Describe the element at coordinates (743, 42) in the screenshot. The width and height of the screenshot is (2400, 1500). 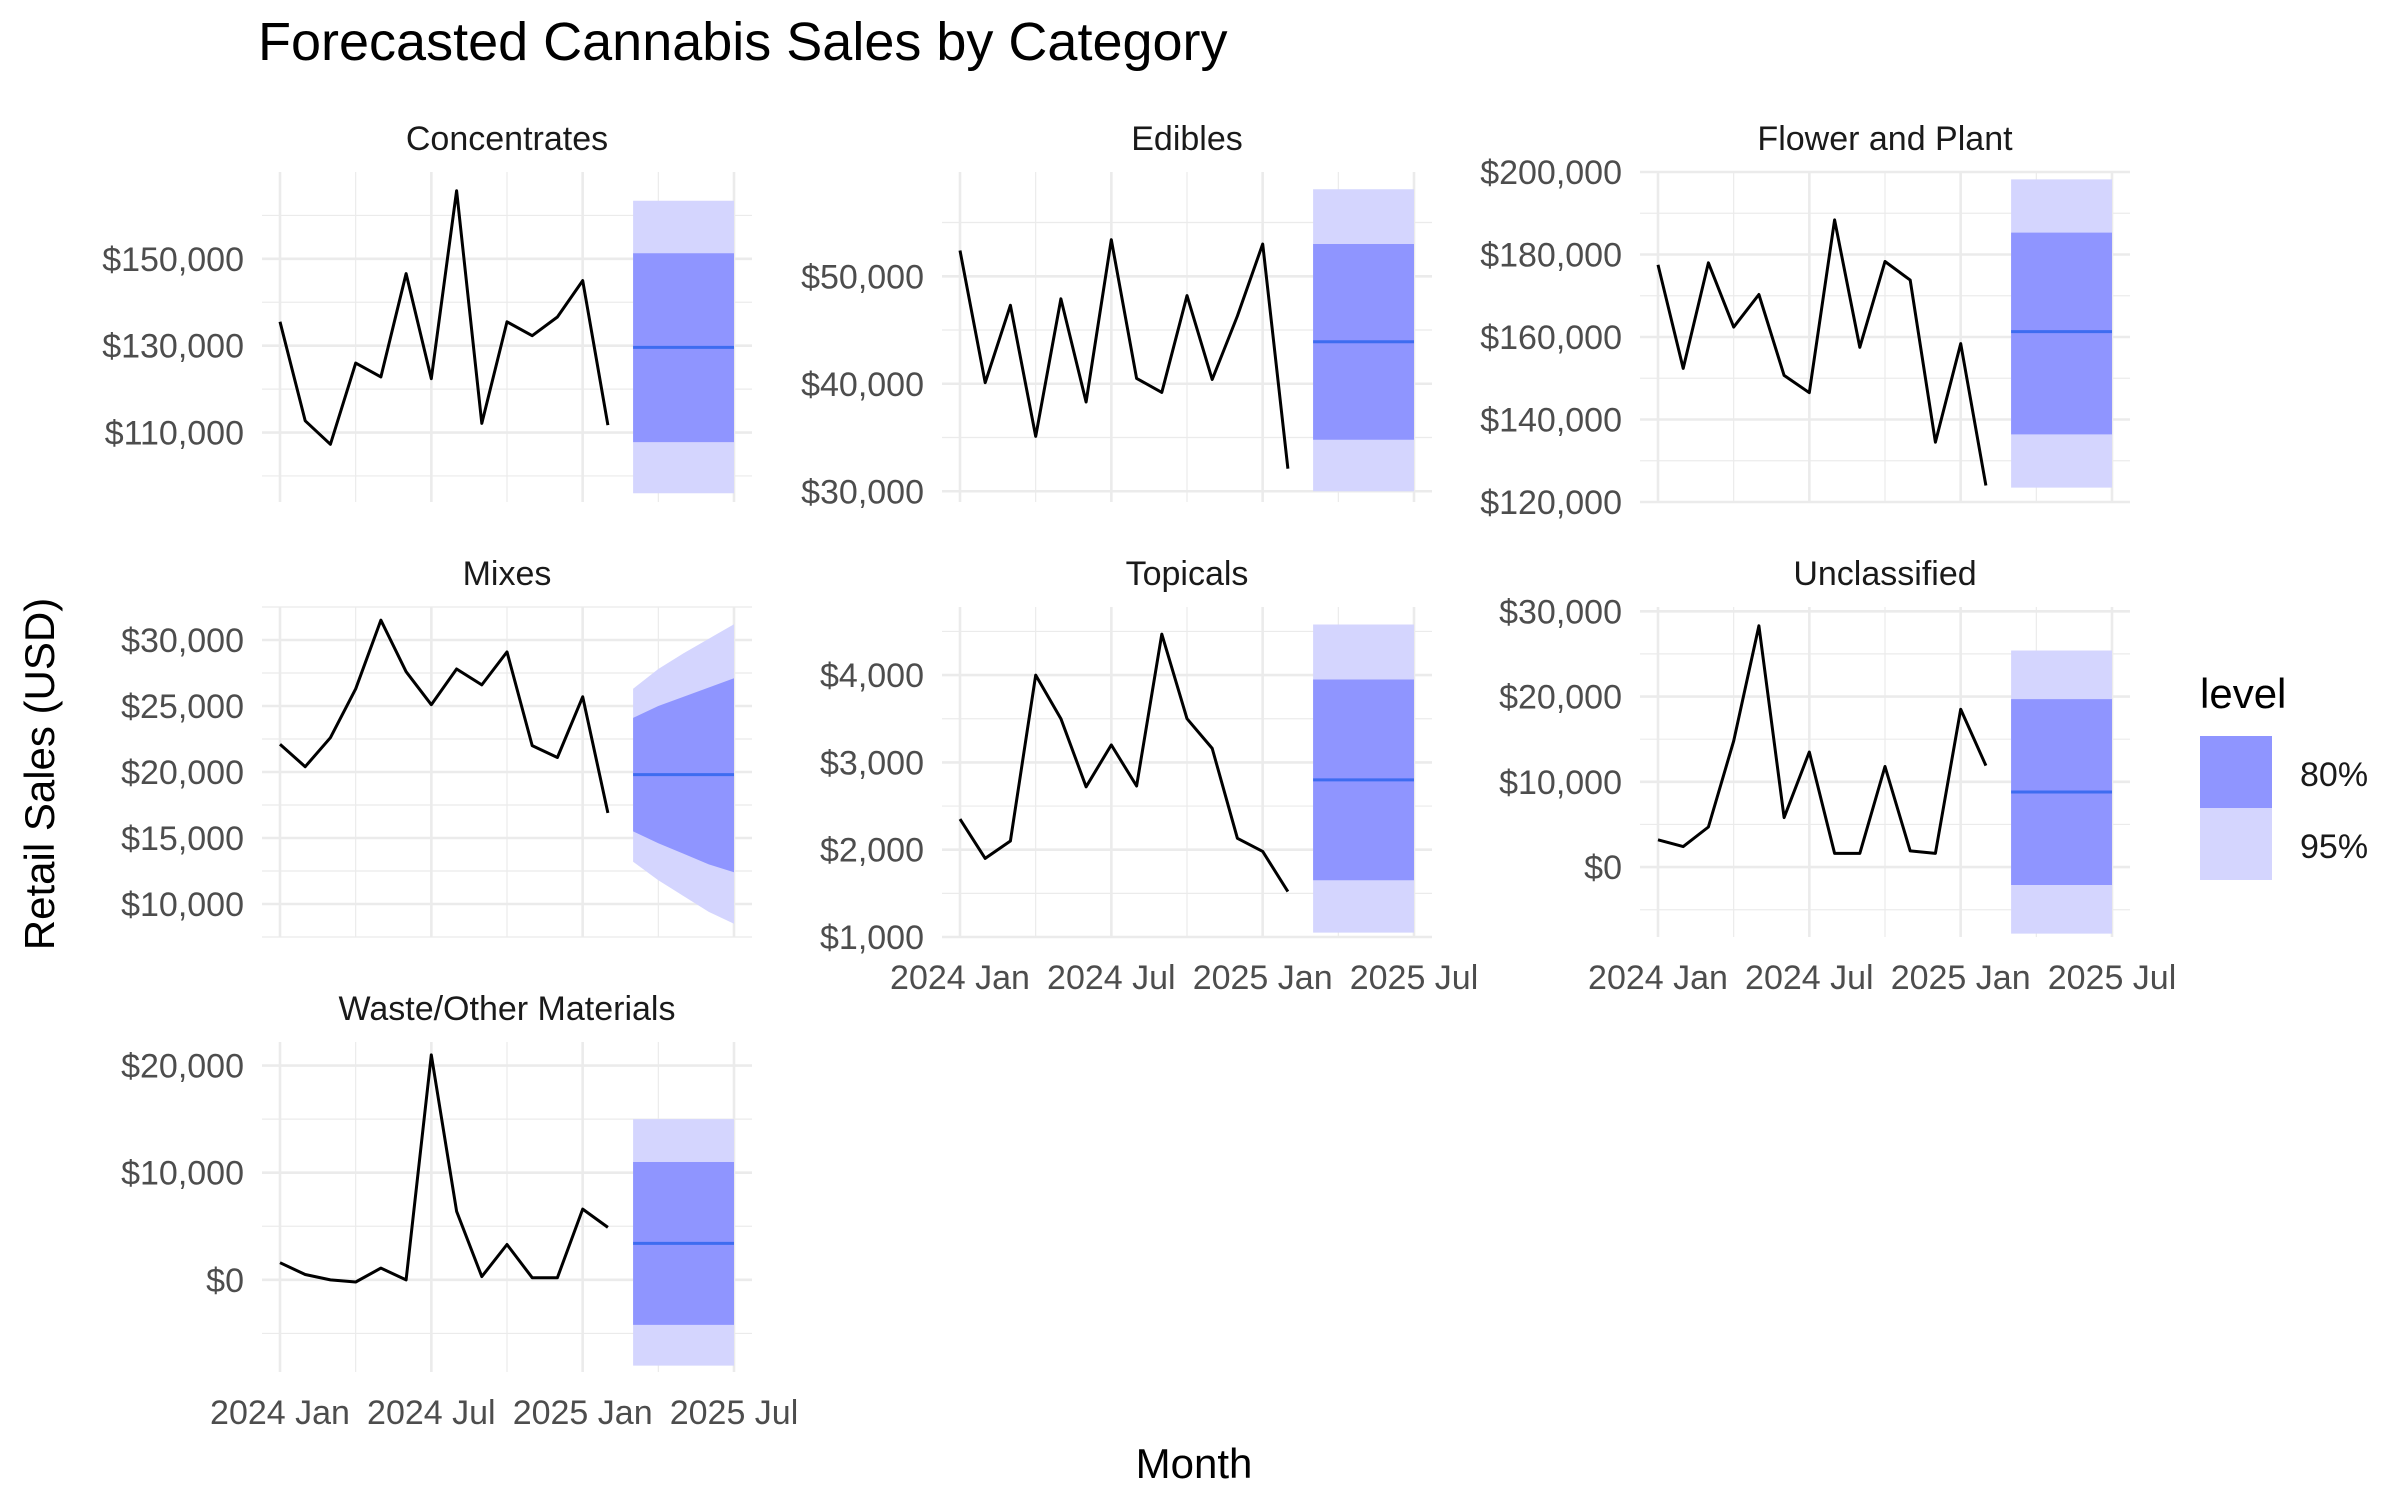
I see `chart-title: Forecasted Cannabis Sales by Category` at that location.